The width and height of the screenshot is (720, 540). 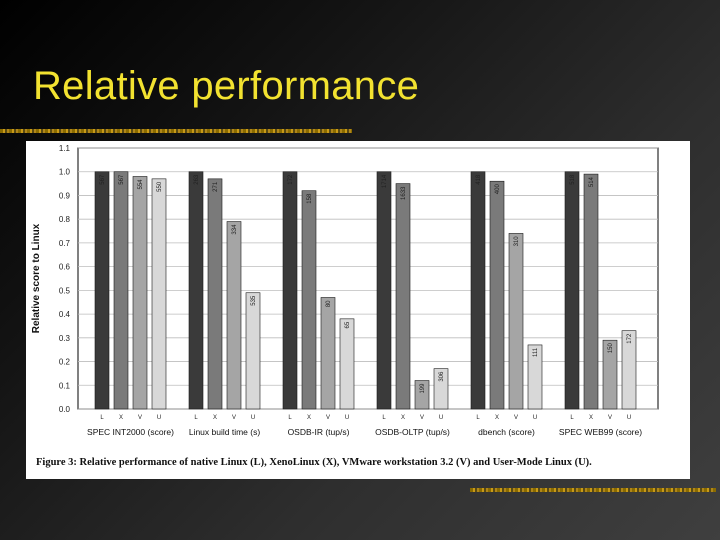 What do you see at coordinates (65, 338) in the screenshot?
I see `y-tick-label: 0.3` at bounding box center [65, 338].